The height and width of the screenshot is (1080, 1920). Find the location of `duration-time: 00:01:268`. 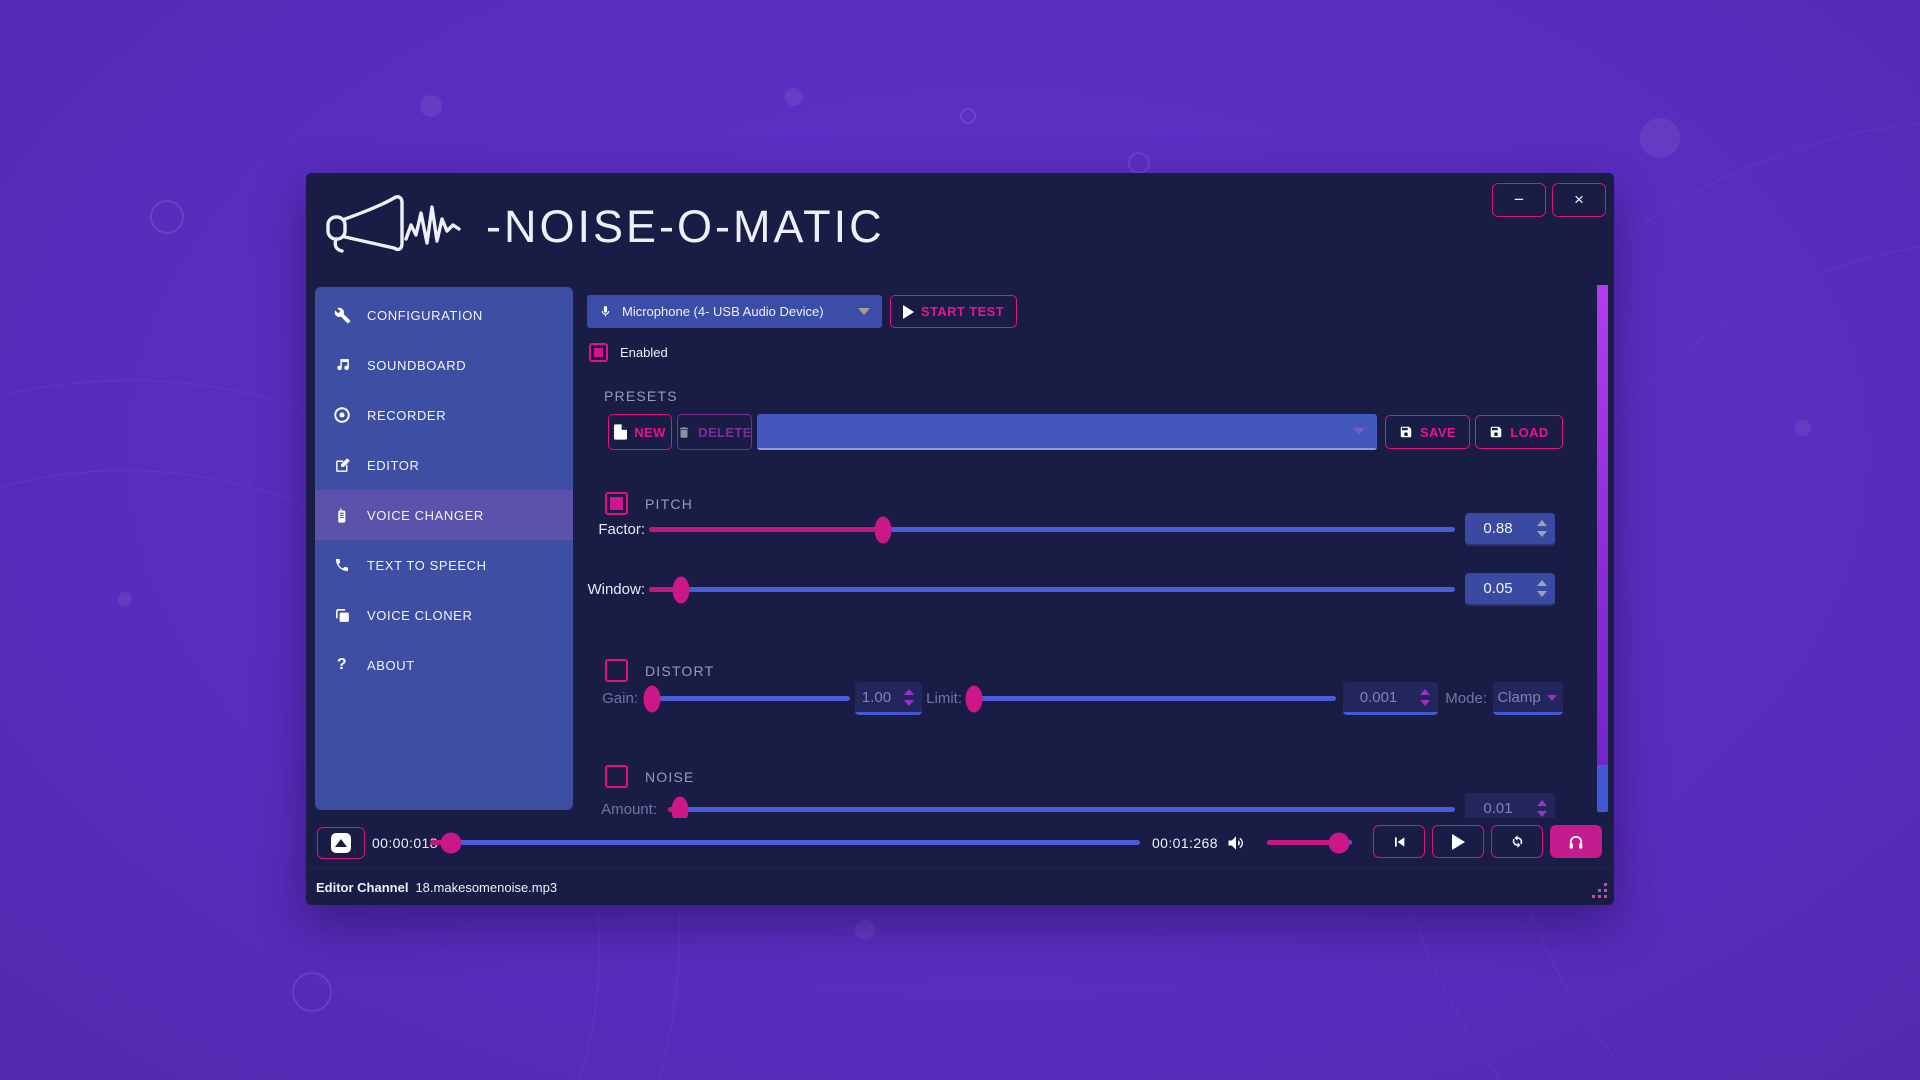

duration-time: 00:01:268 is located at coordinates (1185, 843).